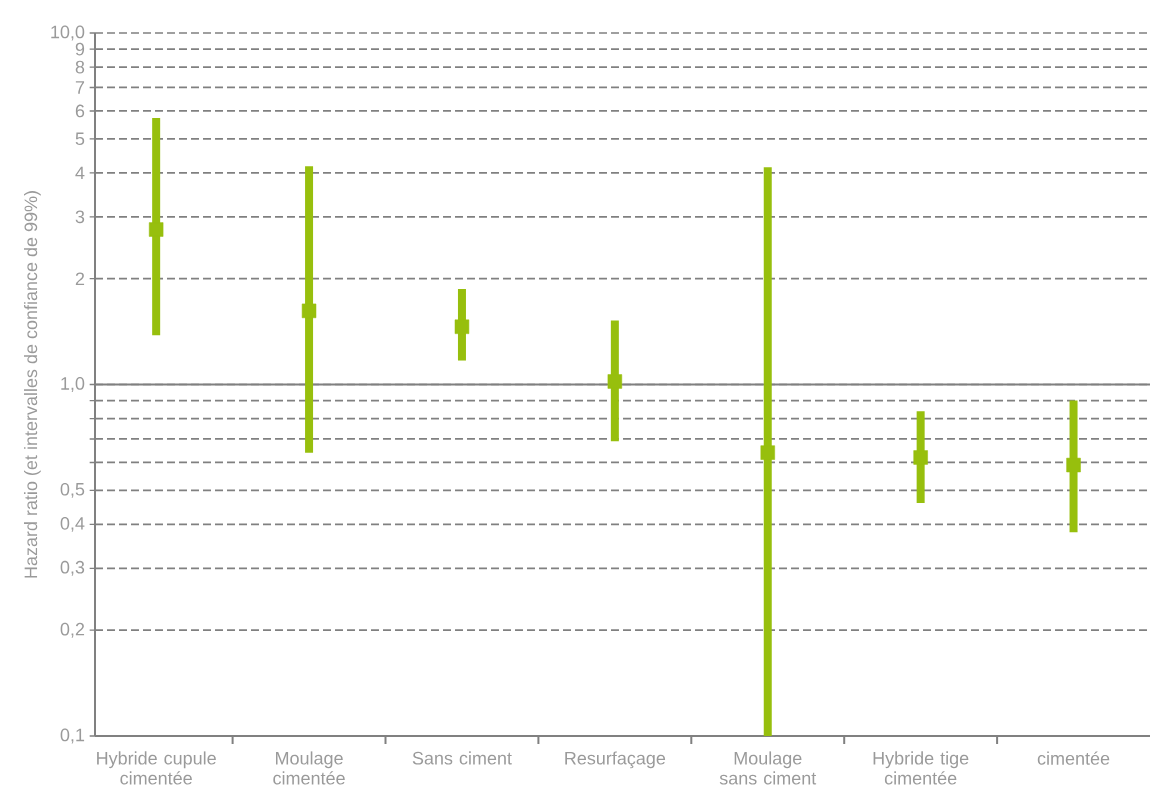 The width and height of the screenshot is (1150, 800). Describe the element at coordinates (80, 111) in the screenshot. I see `y-tick-label: 6` at that location.